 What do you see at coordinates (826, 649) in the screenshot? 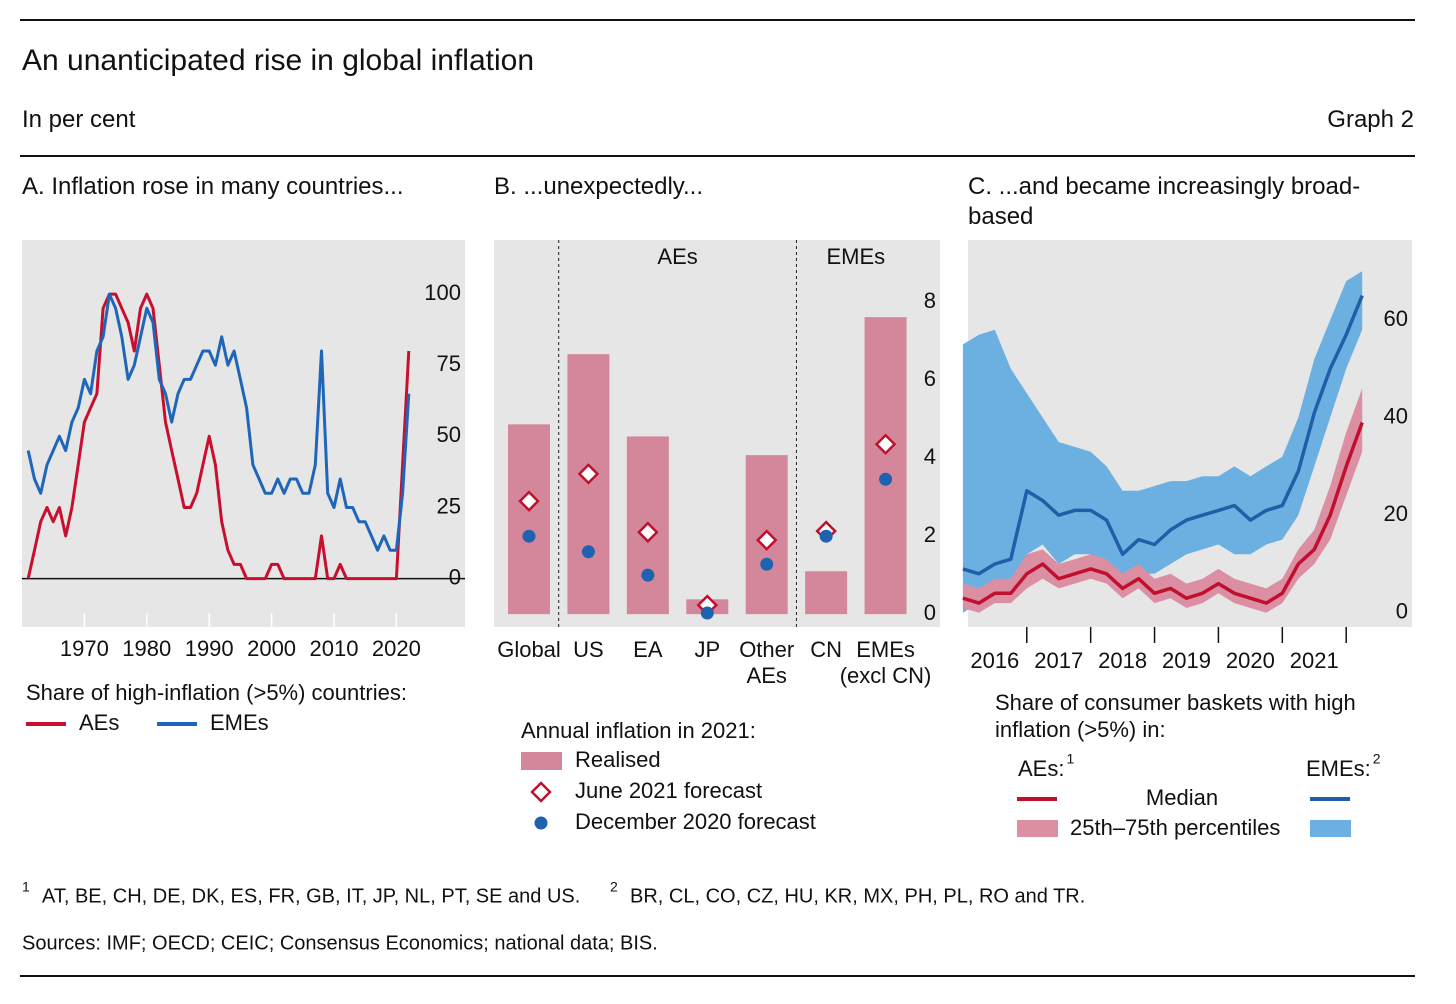
I see `x-tick-label: CN` at bounding box center [826, 649].